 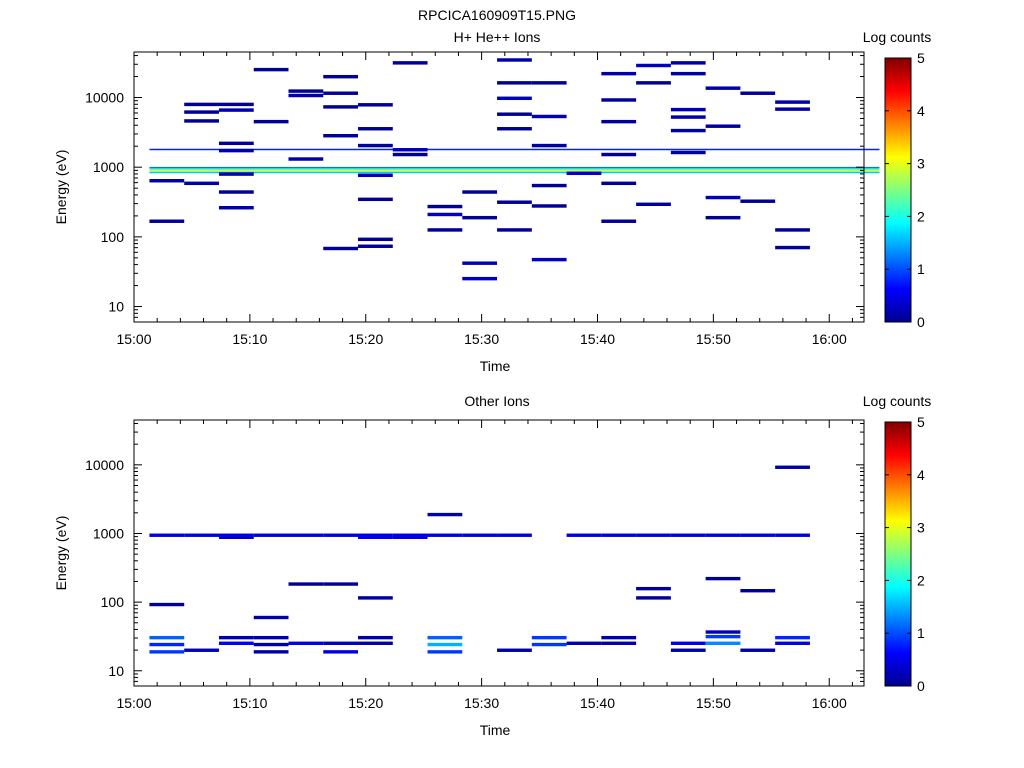 I want to click on colorbar-ticks: 0 1 2 3 4 5, so click(x=905, y=554).